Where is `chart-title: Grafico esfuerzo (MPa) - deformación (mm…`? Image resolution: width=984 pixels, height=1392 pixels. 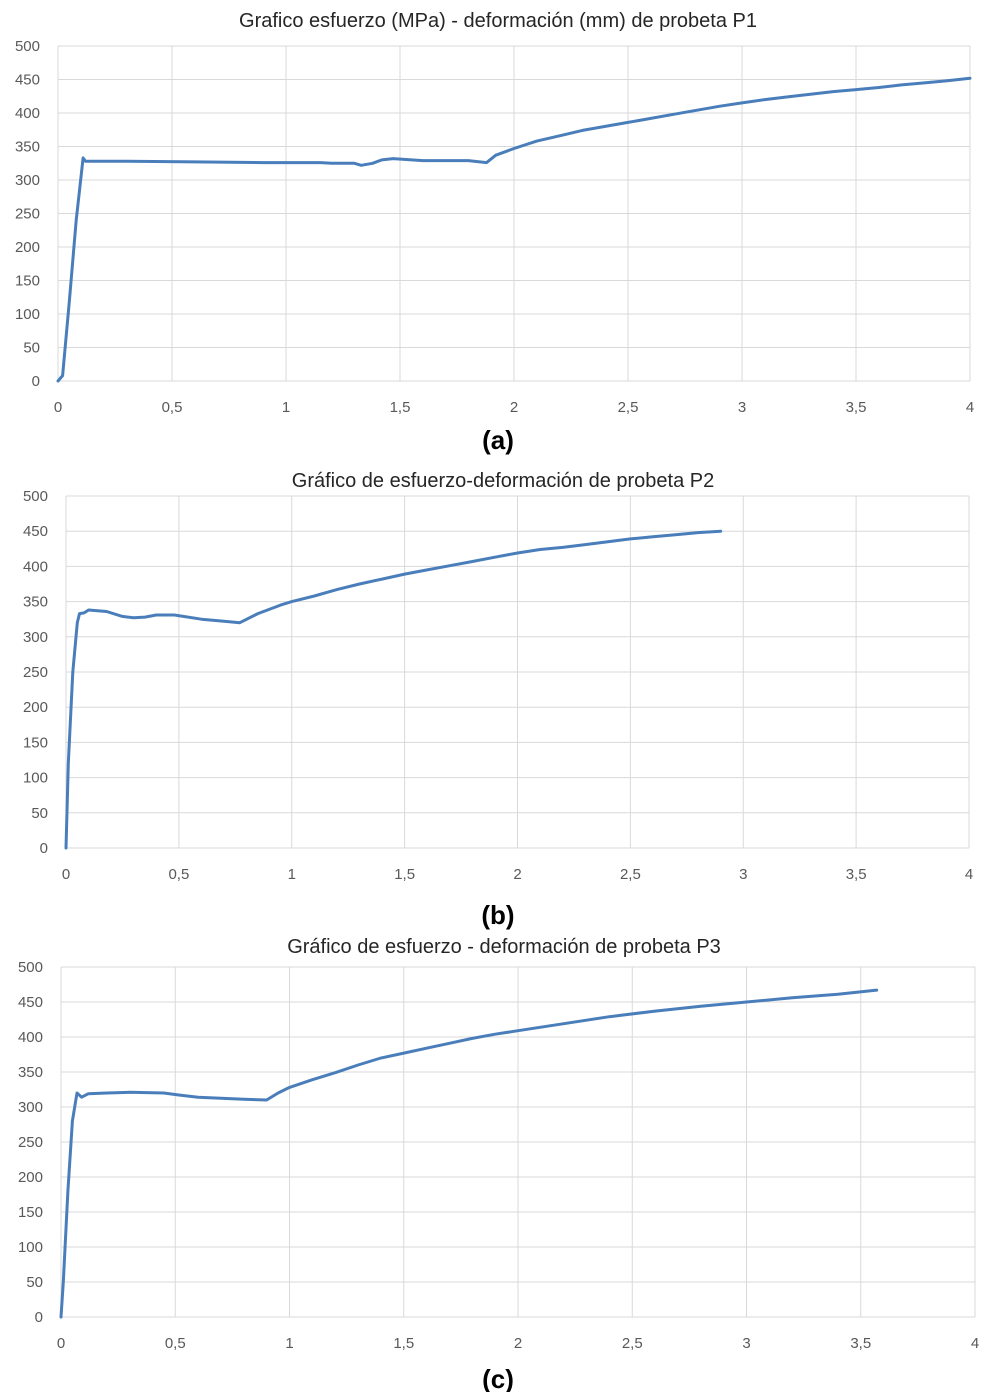
chart-title: Grafico esfuerzo (MPa) - deformación (mm… is located at coordinates (498, 21).